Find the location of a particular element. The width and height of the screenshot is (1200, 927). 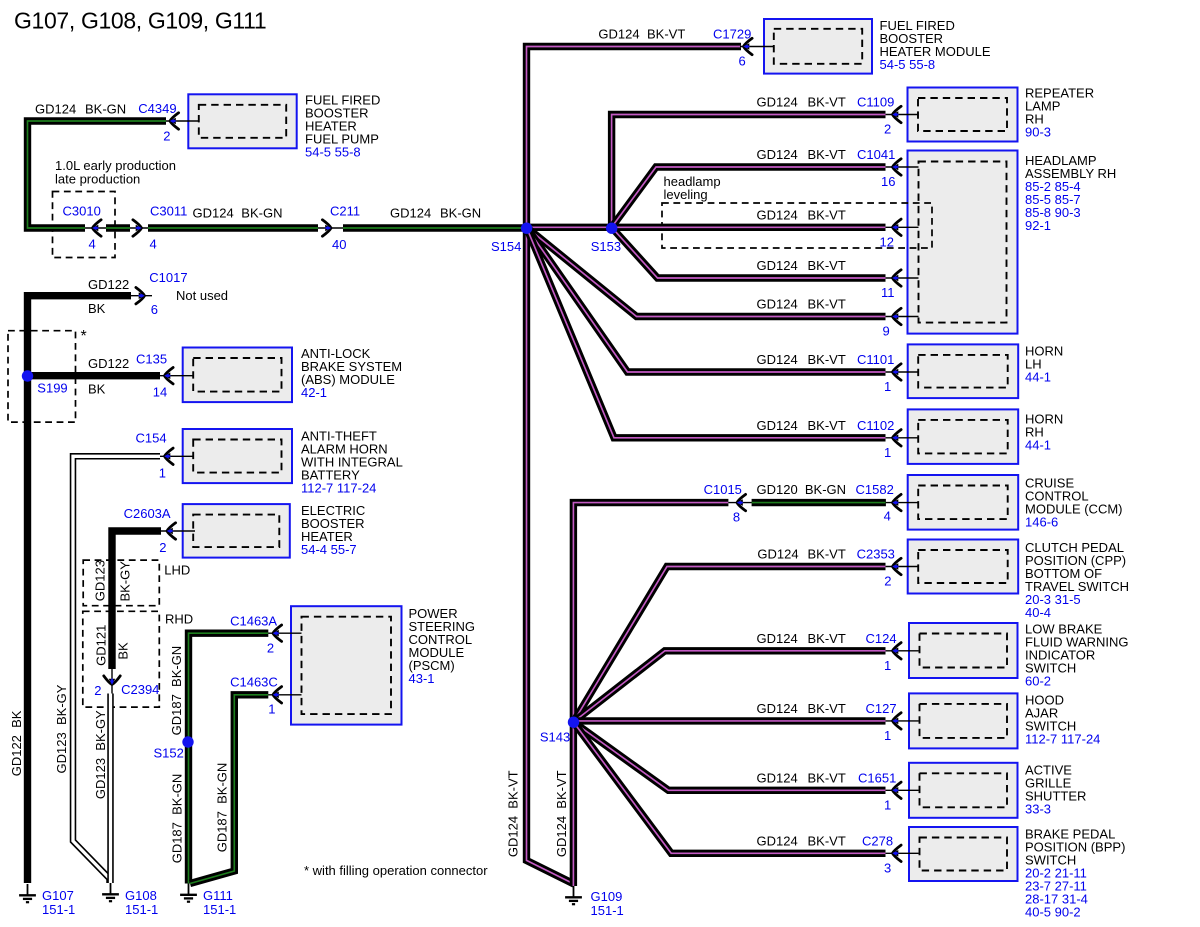

svg-text:* with filling operation conne: * with filling operation connector is located at coordinates (396, 870).